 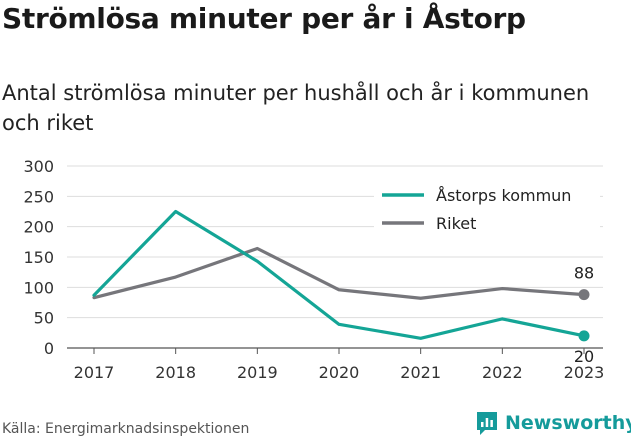 What do you see at coordinates (94, 372) in the screenshot?
I see `x-tick-label: 2017` at bounding box center [94, 372].